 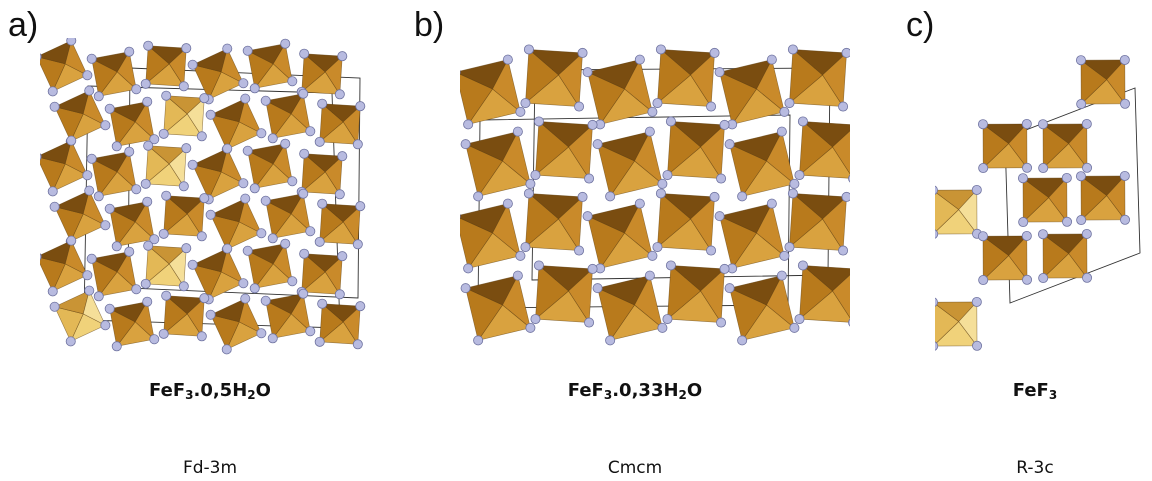 What do you see at coordinates (1038, 202) in the screenshot?
I see `structure-r3c` at bounding box center [1038, 202].